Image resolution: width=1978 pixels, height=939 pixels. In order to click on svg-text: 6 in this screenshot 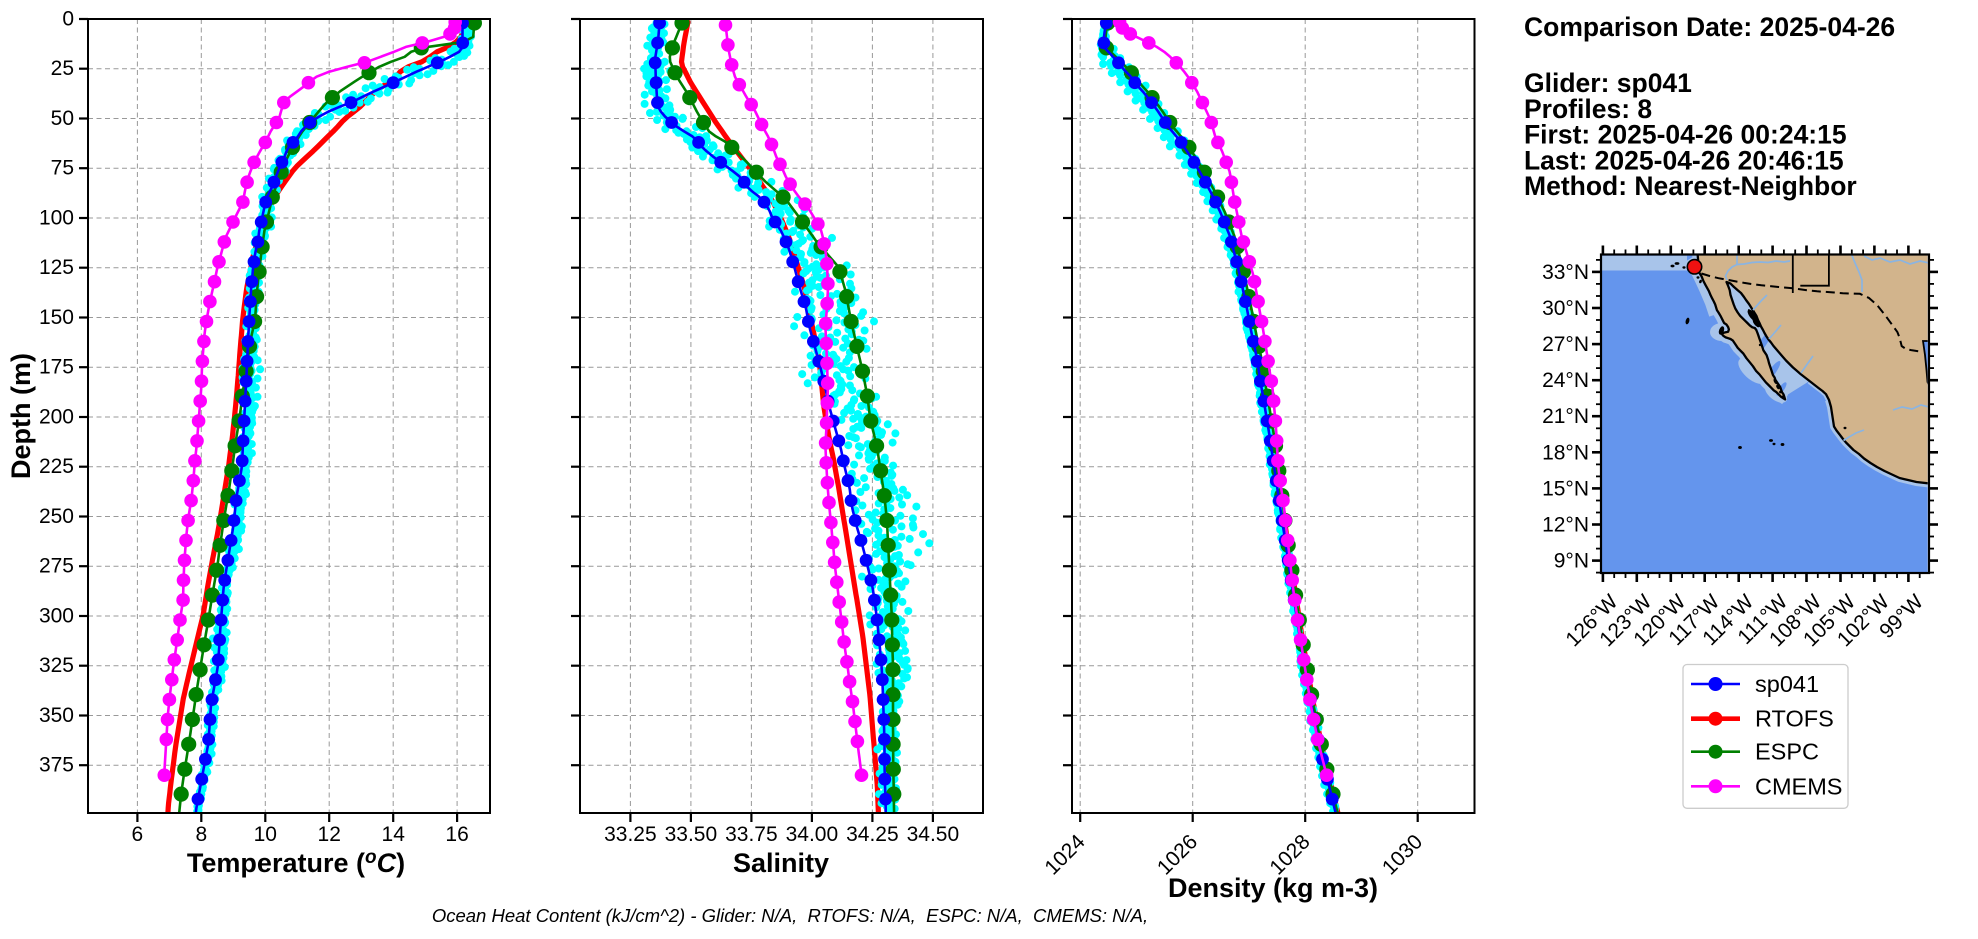, I will do `click(138, 834)`.